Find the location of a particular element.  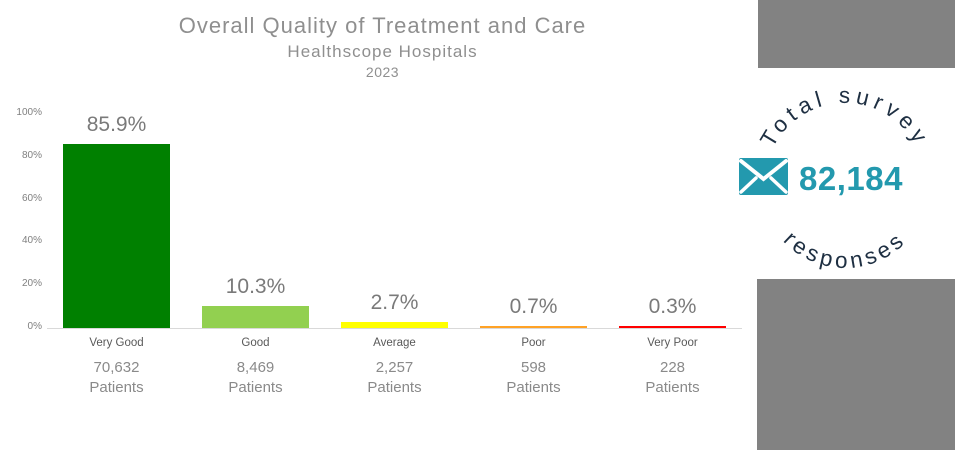

arc-text-bottom: responses is located at coordinates (843, 249).